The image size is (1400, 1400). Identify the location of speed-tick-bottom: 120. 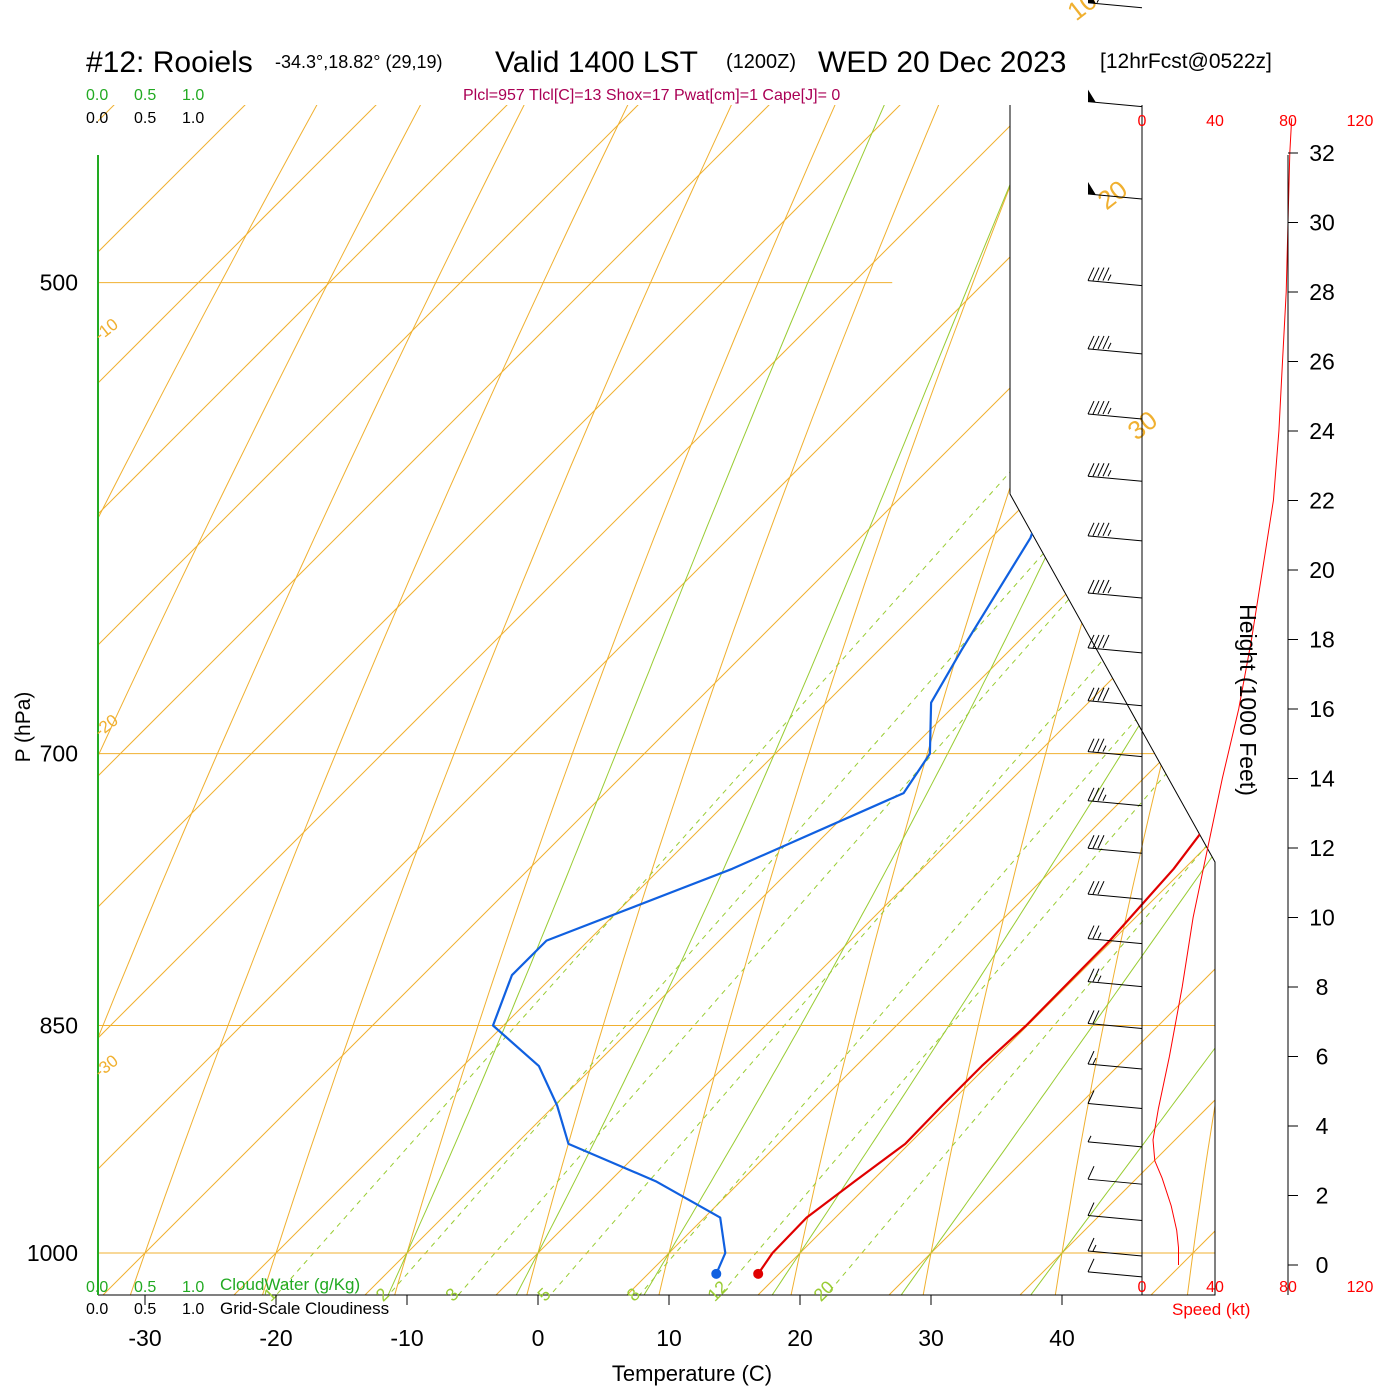
(1360, 1287).